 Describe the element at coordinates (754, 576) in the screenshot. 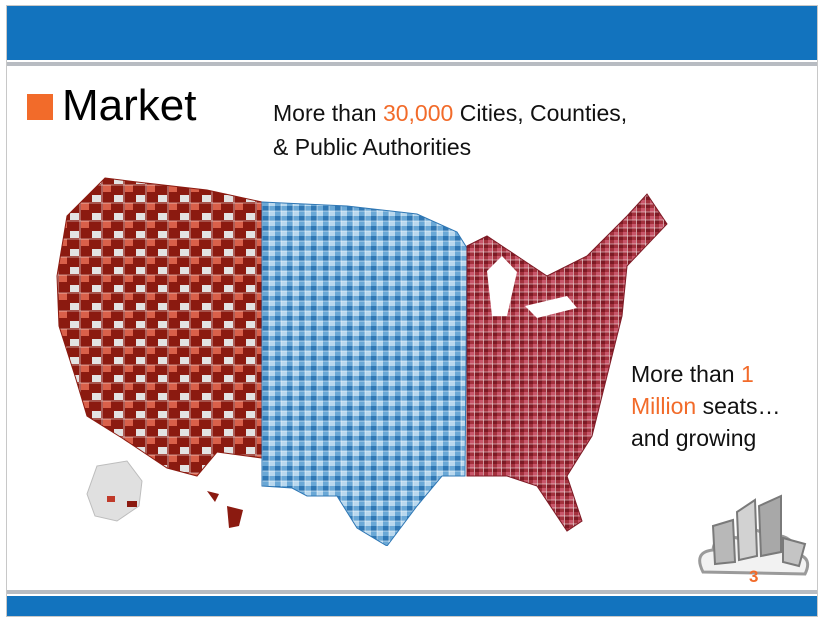

I see `page-number: 3` at that location.